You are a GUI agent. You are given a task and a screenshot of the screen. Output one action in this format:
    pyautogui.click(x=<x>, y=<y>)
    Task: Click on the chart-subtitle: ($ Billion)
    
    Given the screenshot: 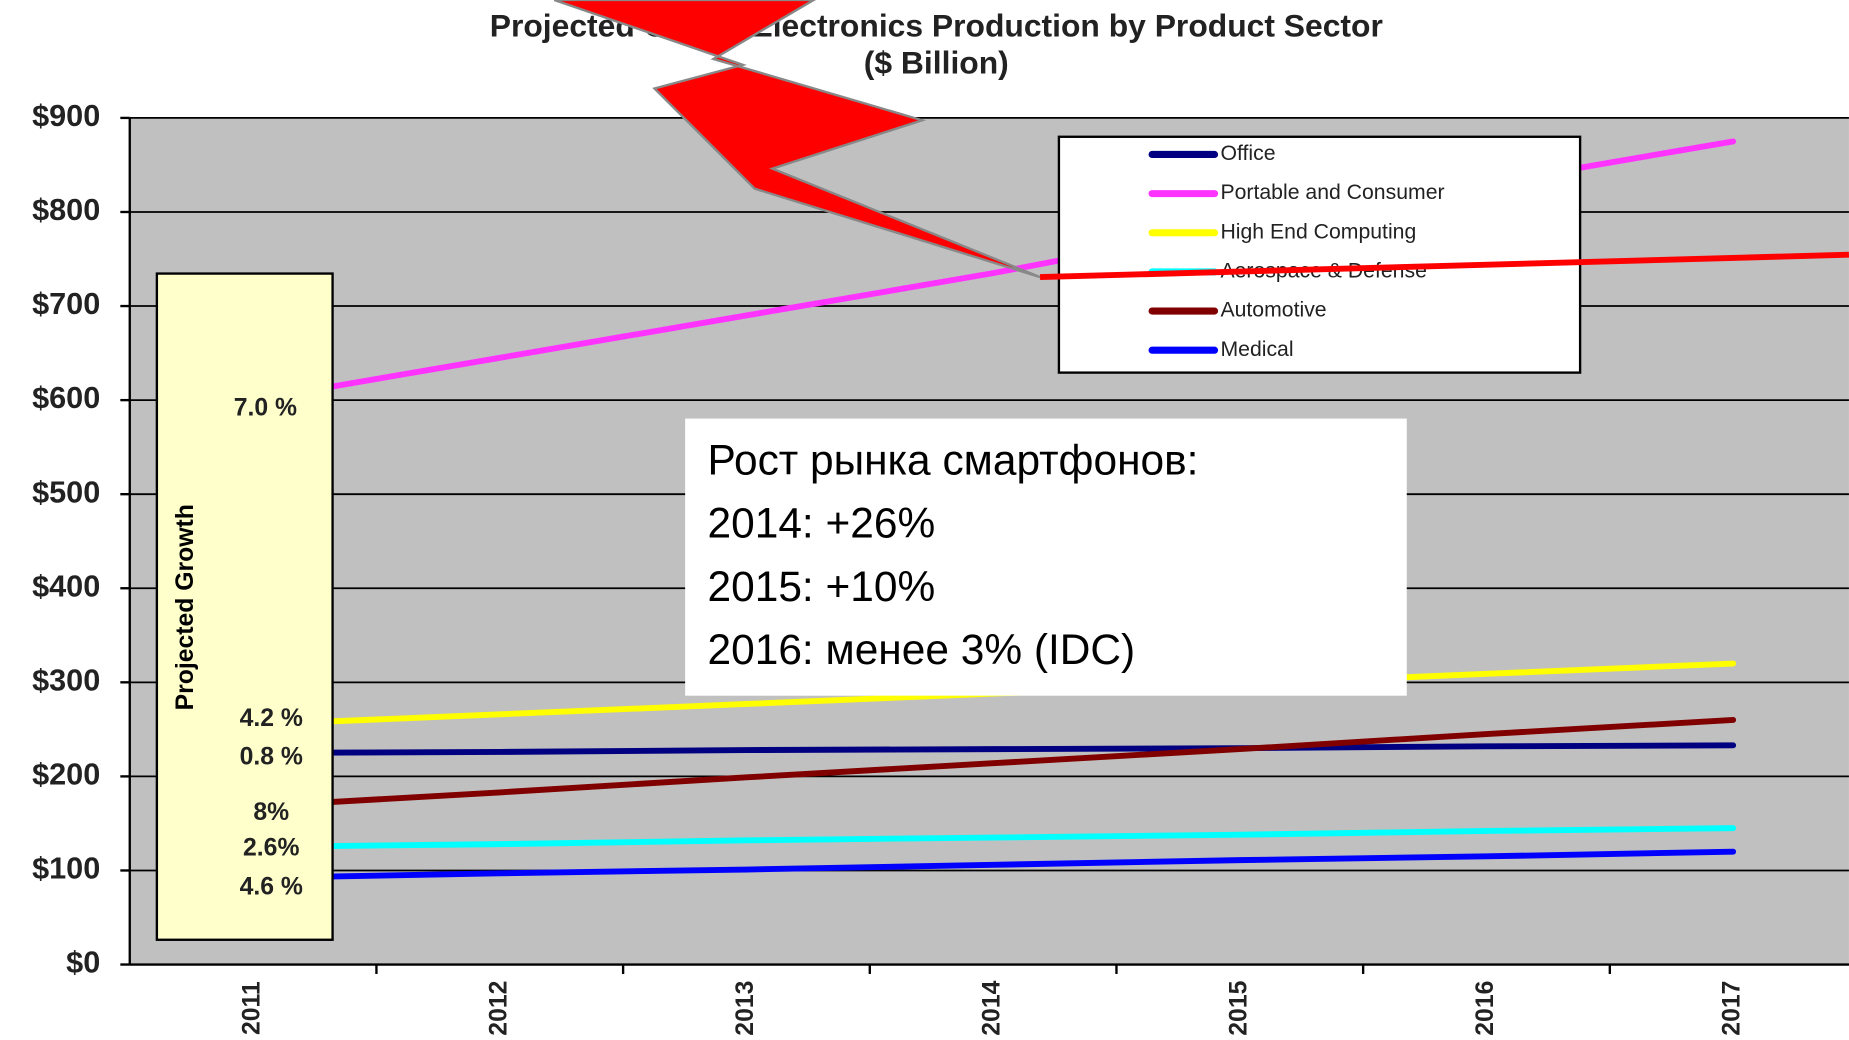 What is the action you would take?
    pyautogui.click(x=936, y=62)
    